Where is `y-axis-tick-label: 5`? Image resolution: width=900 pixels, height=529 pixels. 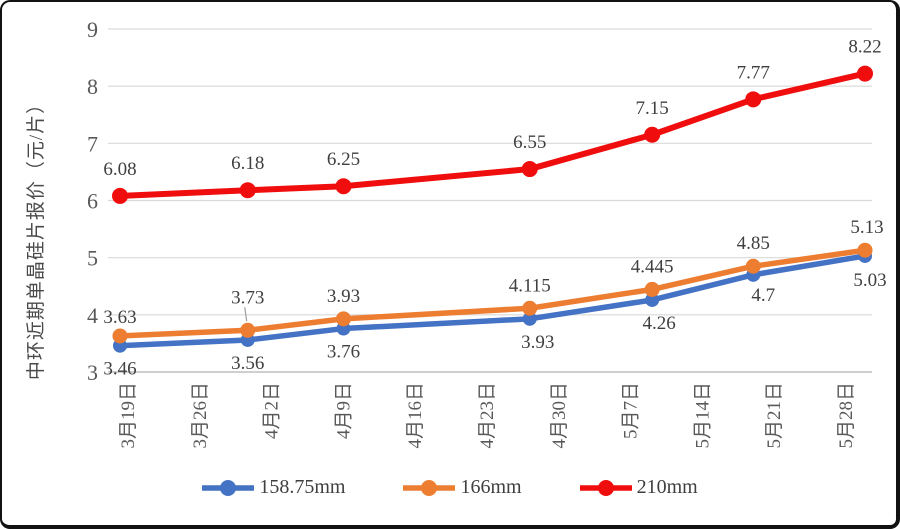 y-axis-tick-label: 5 is located at coordinates (92, 258).